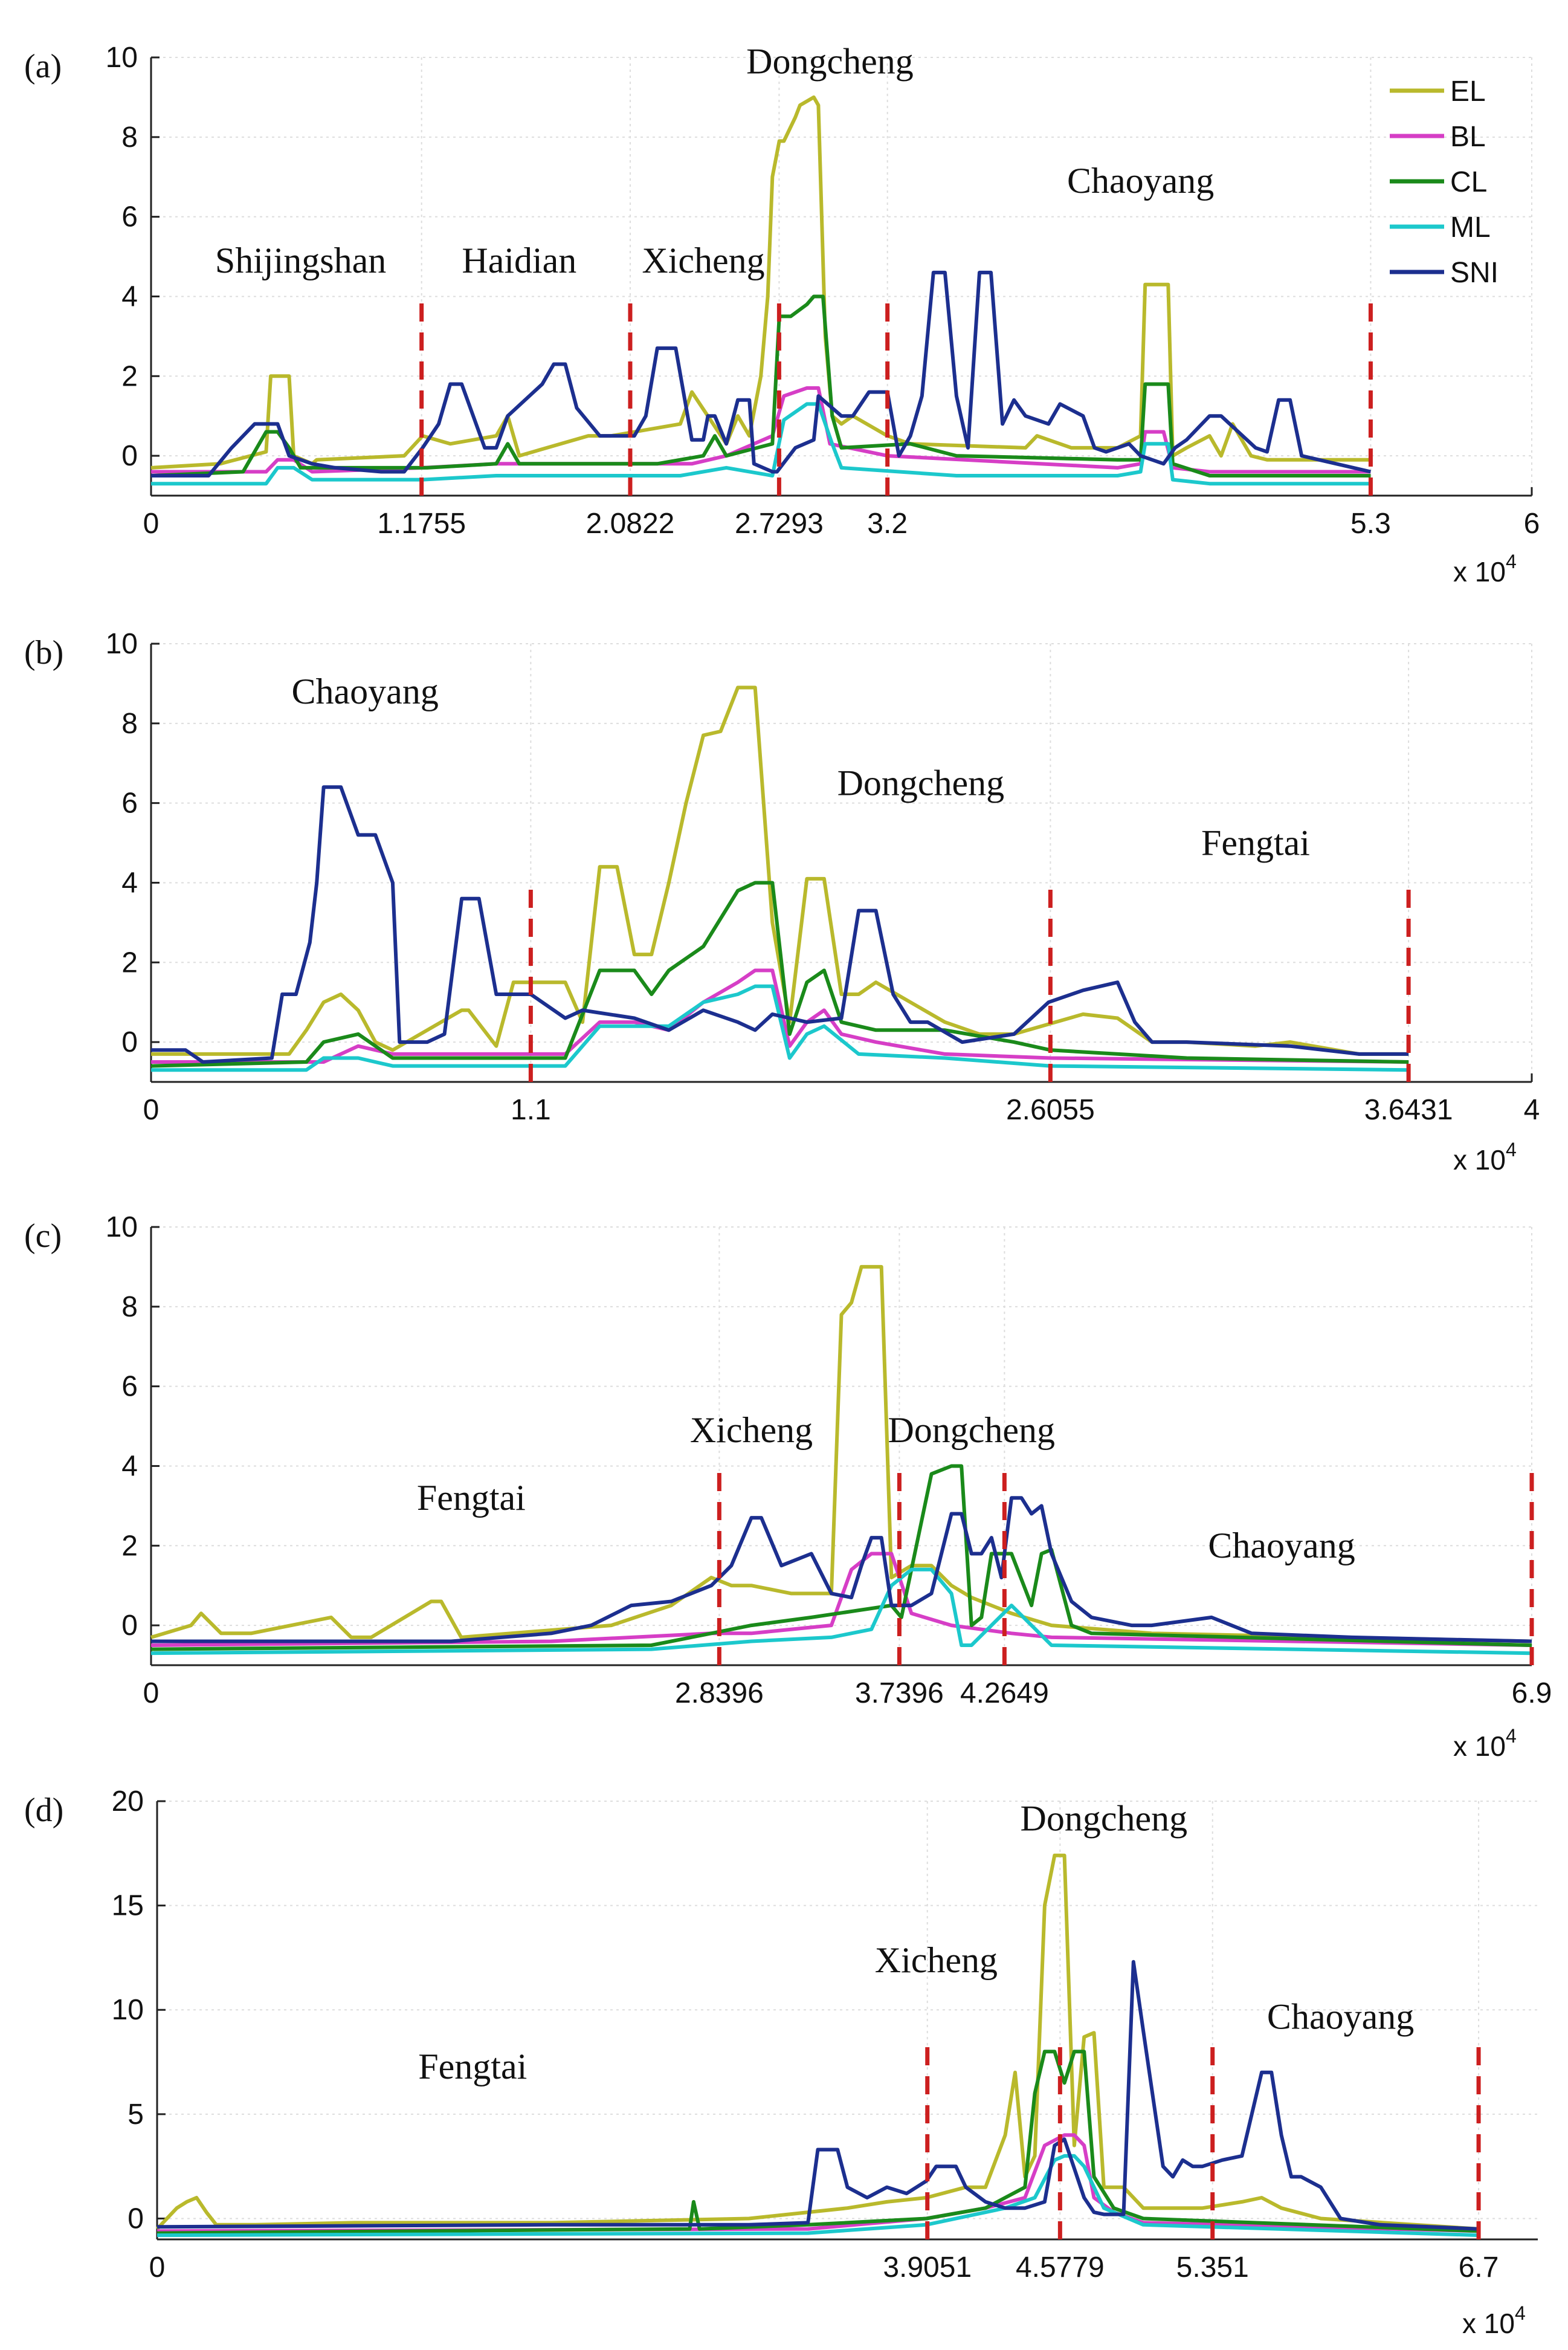 The image size is (1568, 2350). I want to click on x-tick-label: 3.2, so click(887, 524).